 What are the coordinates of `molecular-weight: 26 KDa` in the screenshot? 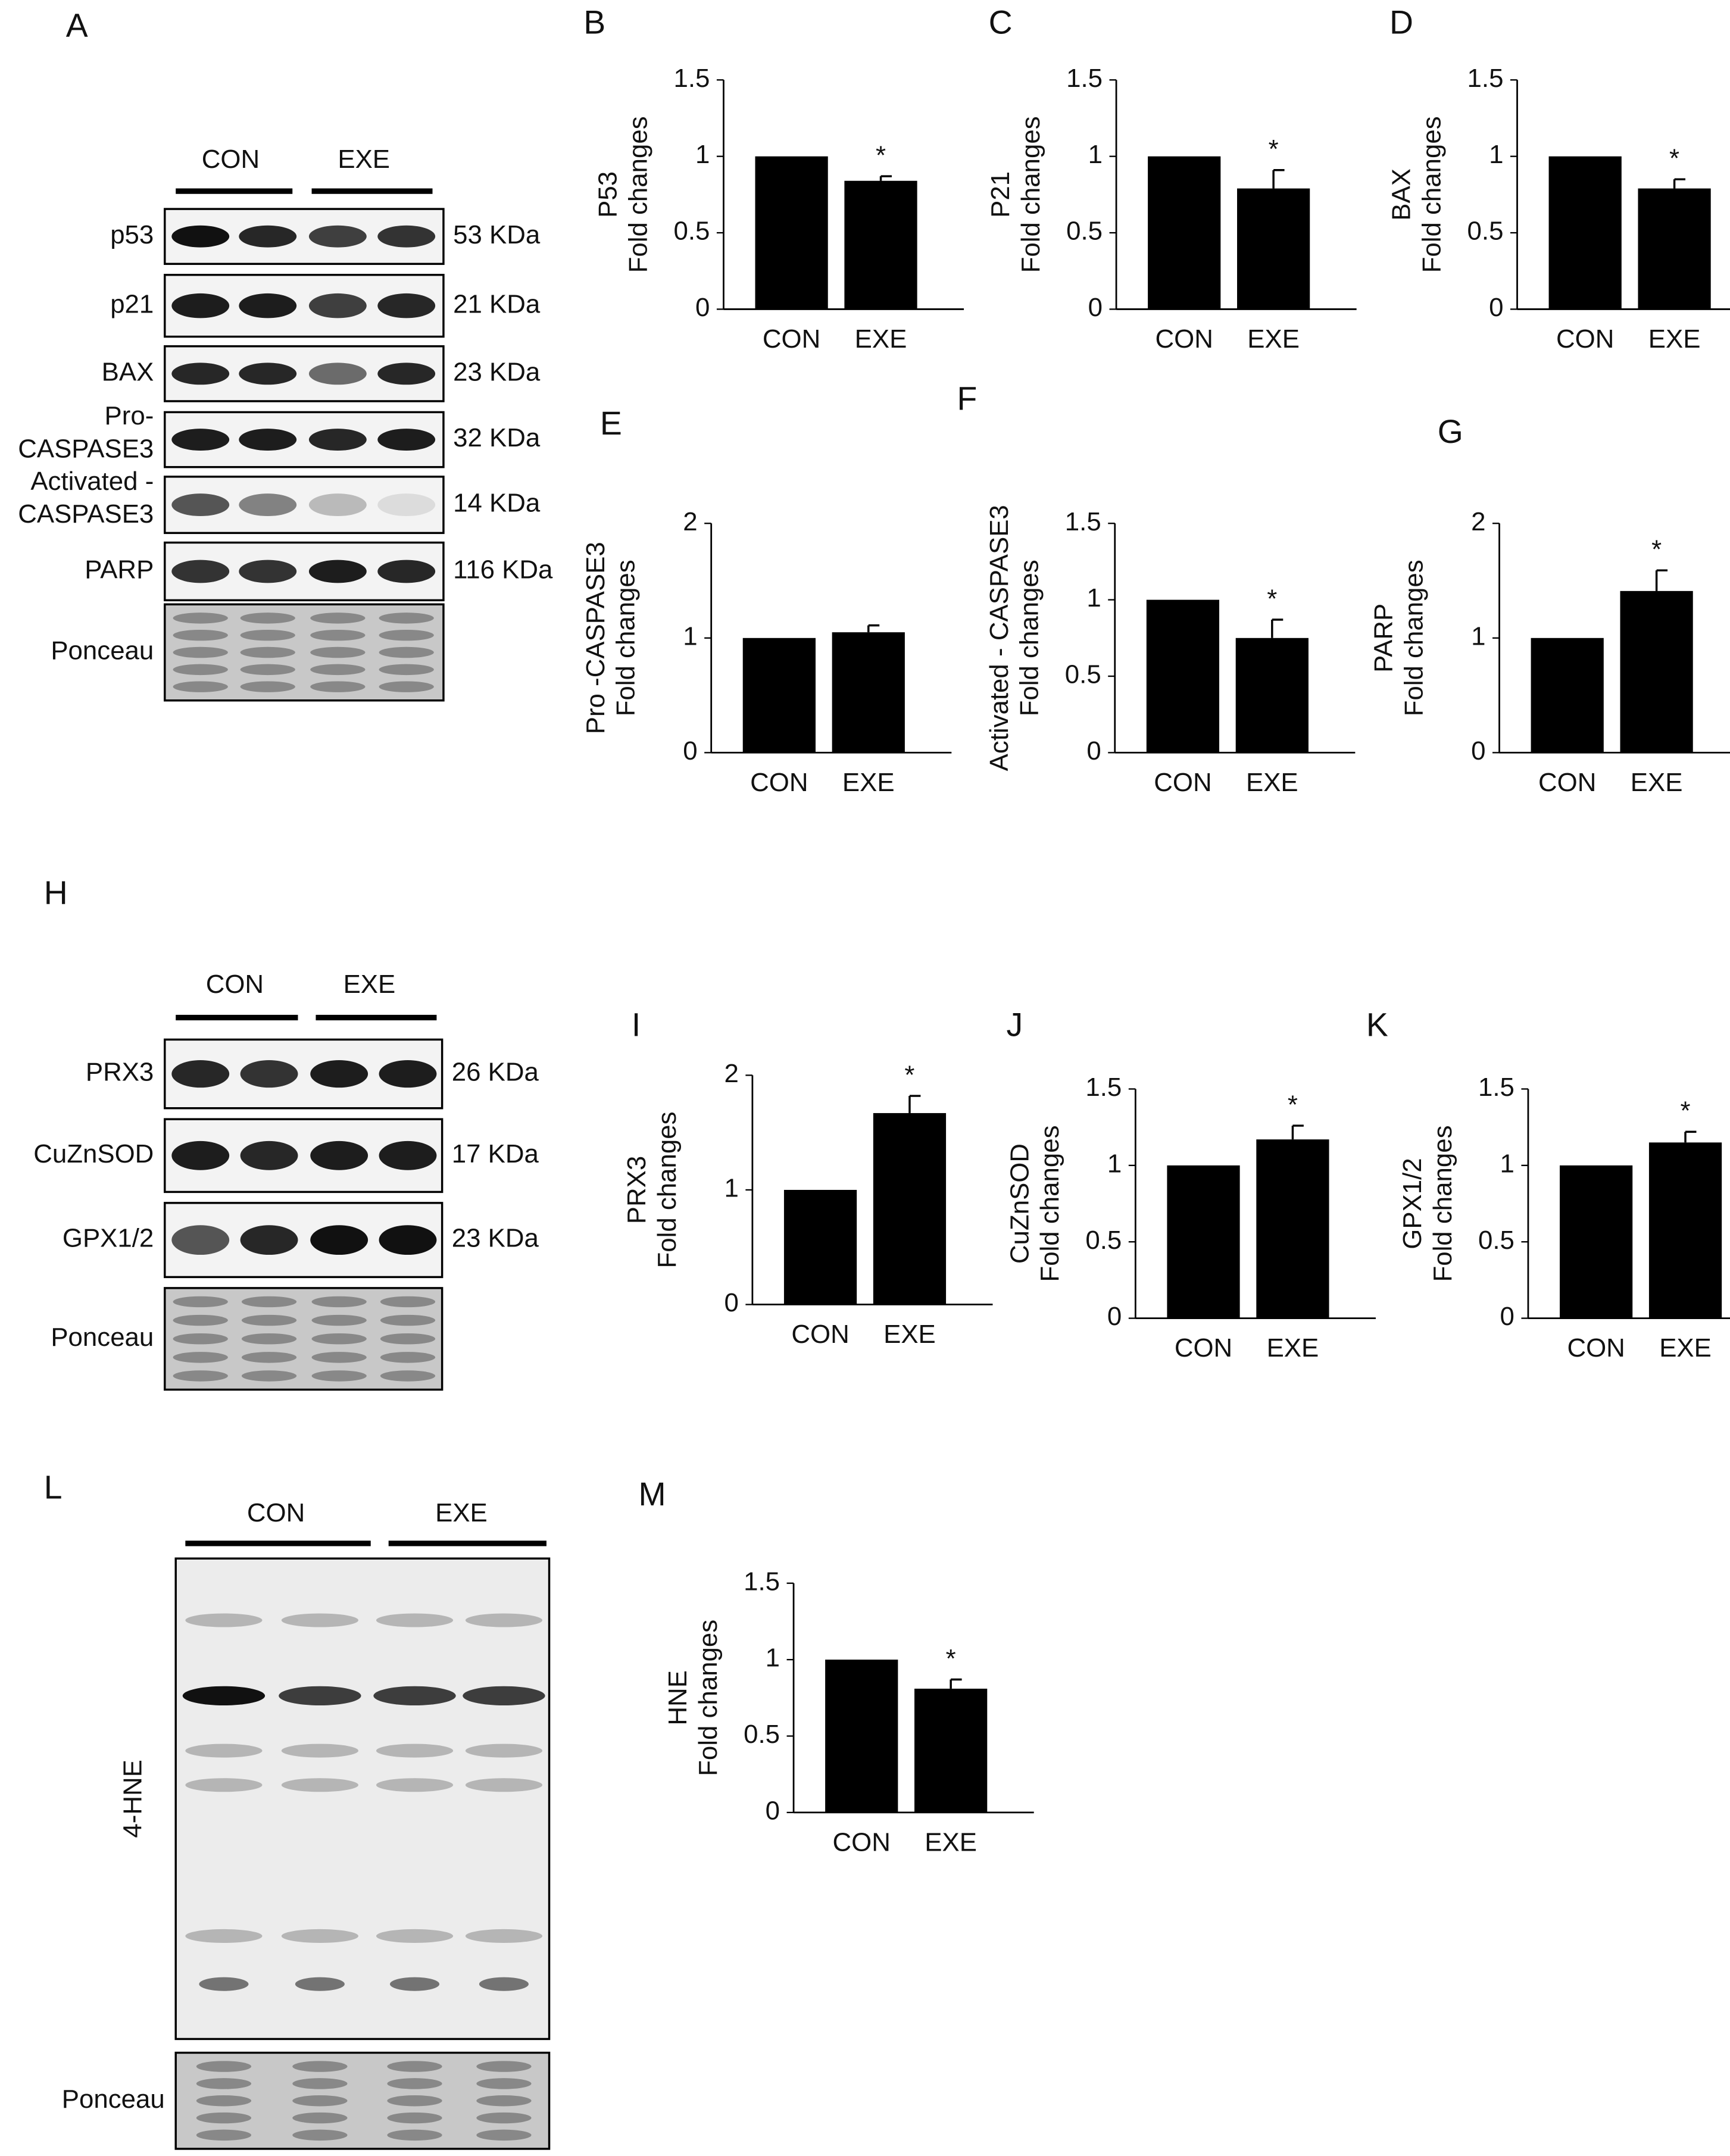 It's located at (495, 1072).